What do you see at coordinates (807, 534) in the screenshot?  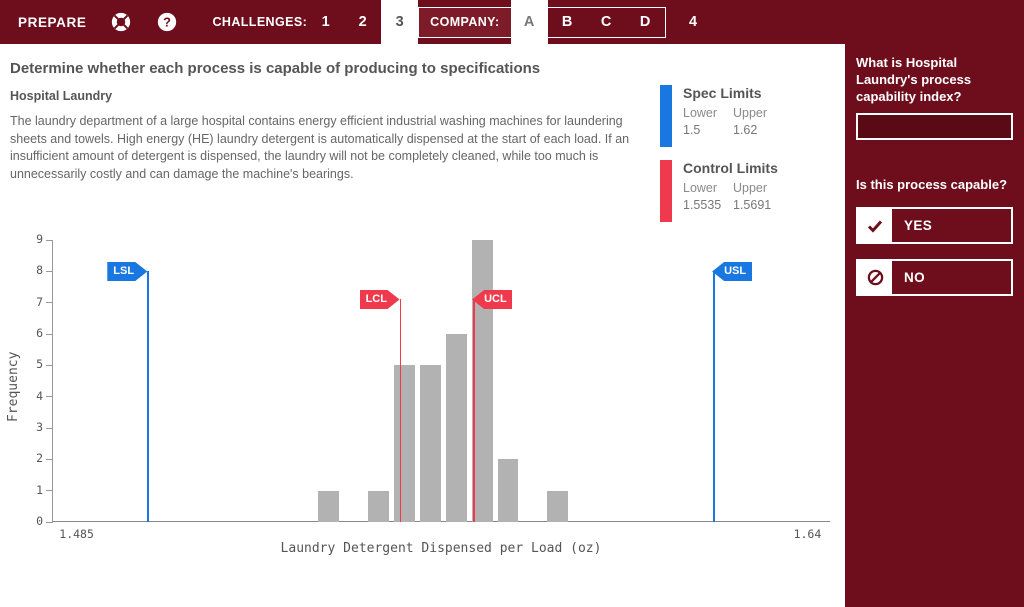 I see `x-axis-tick-label: 1.64` at bounding box center [807, 534].